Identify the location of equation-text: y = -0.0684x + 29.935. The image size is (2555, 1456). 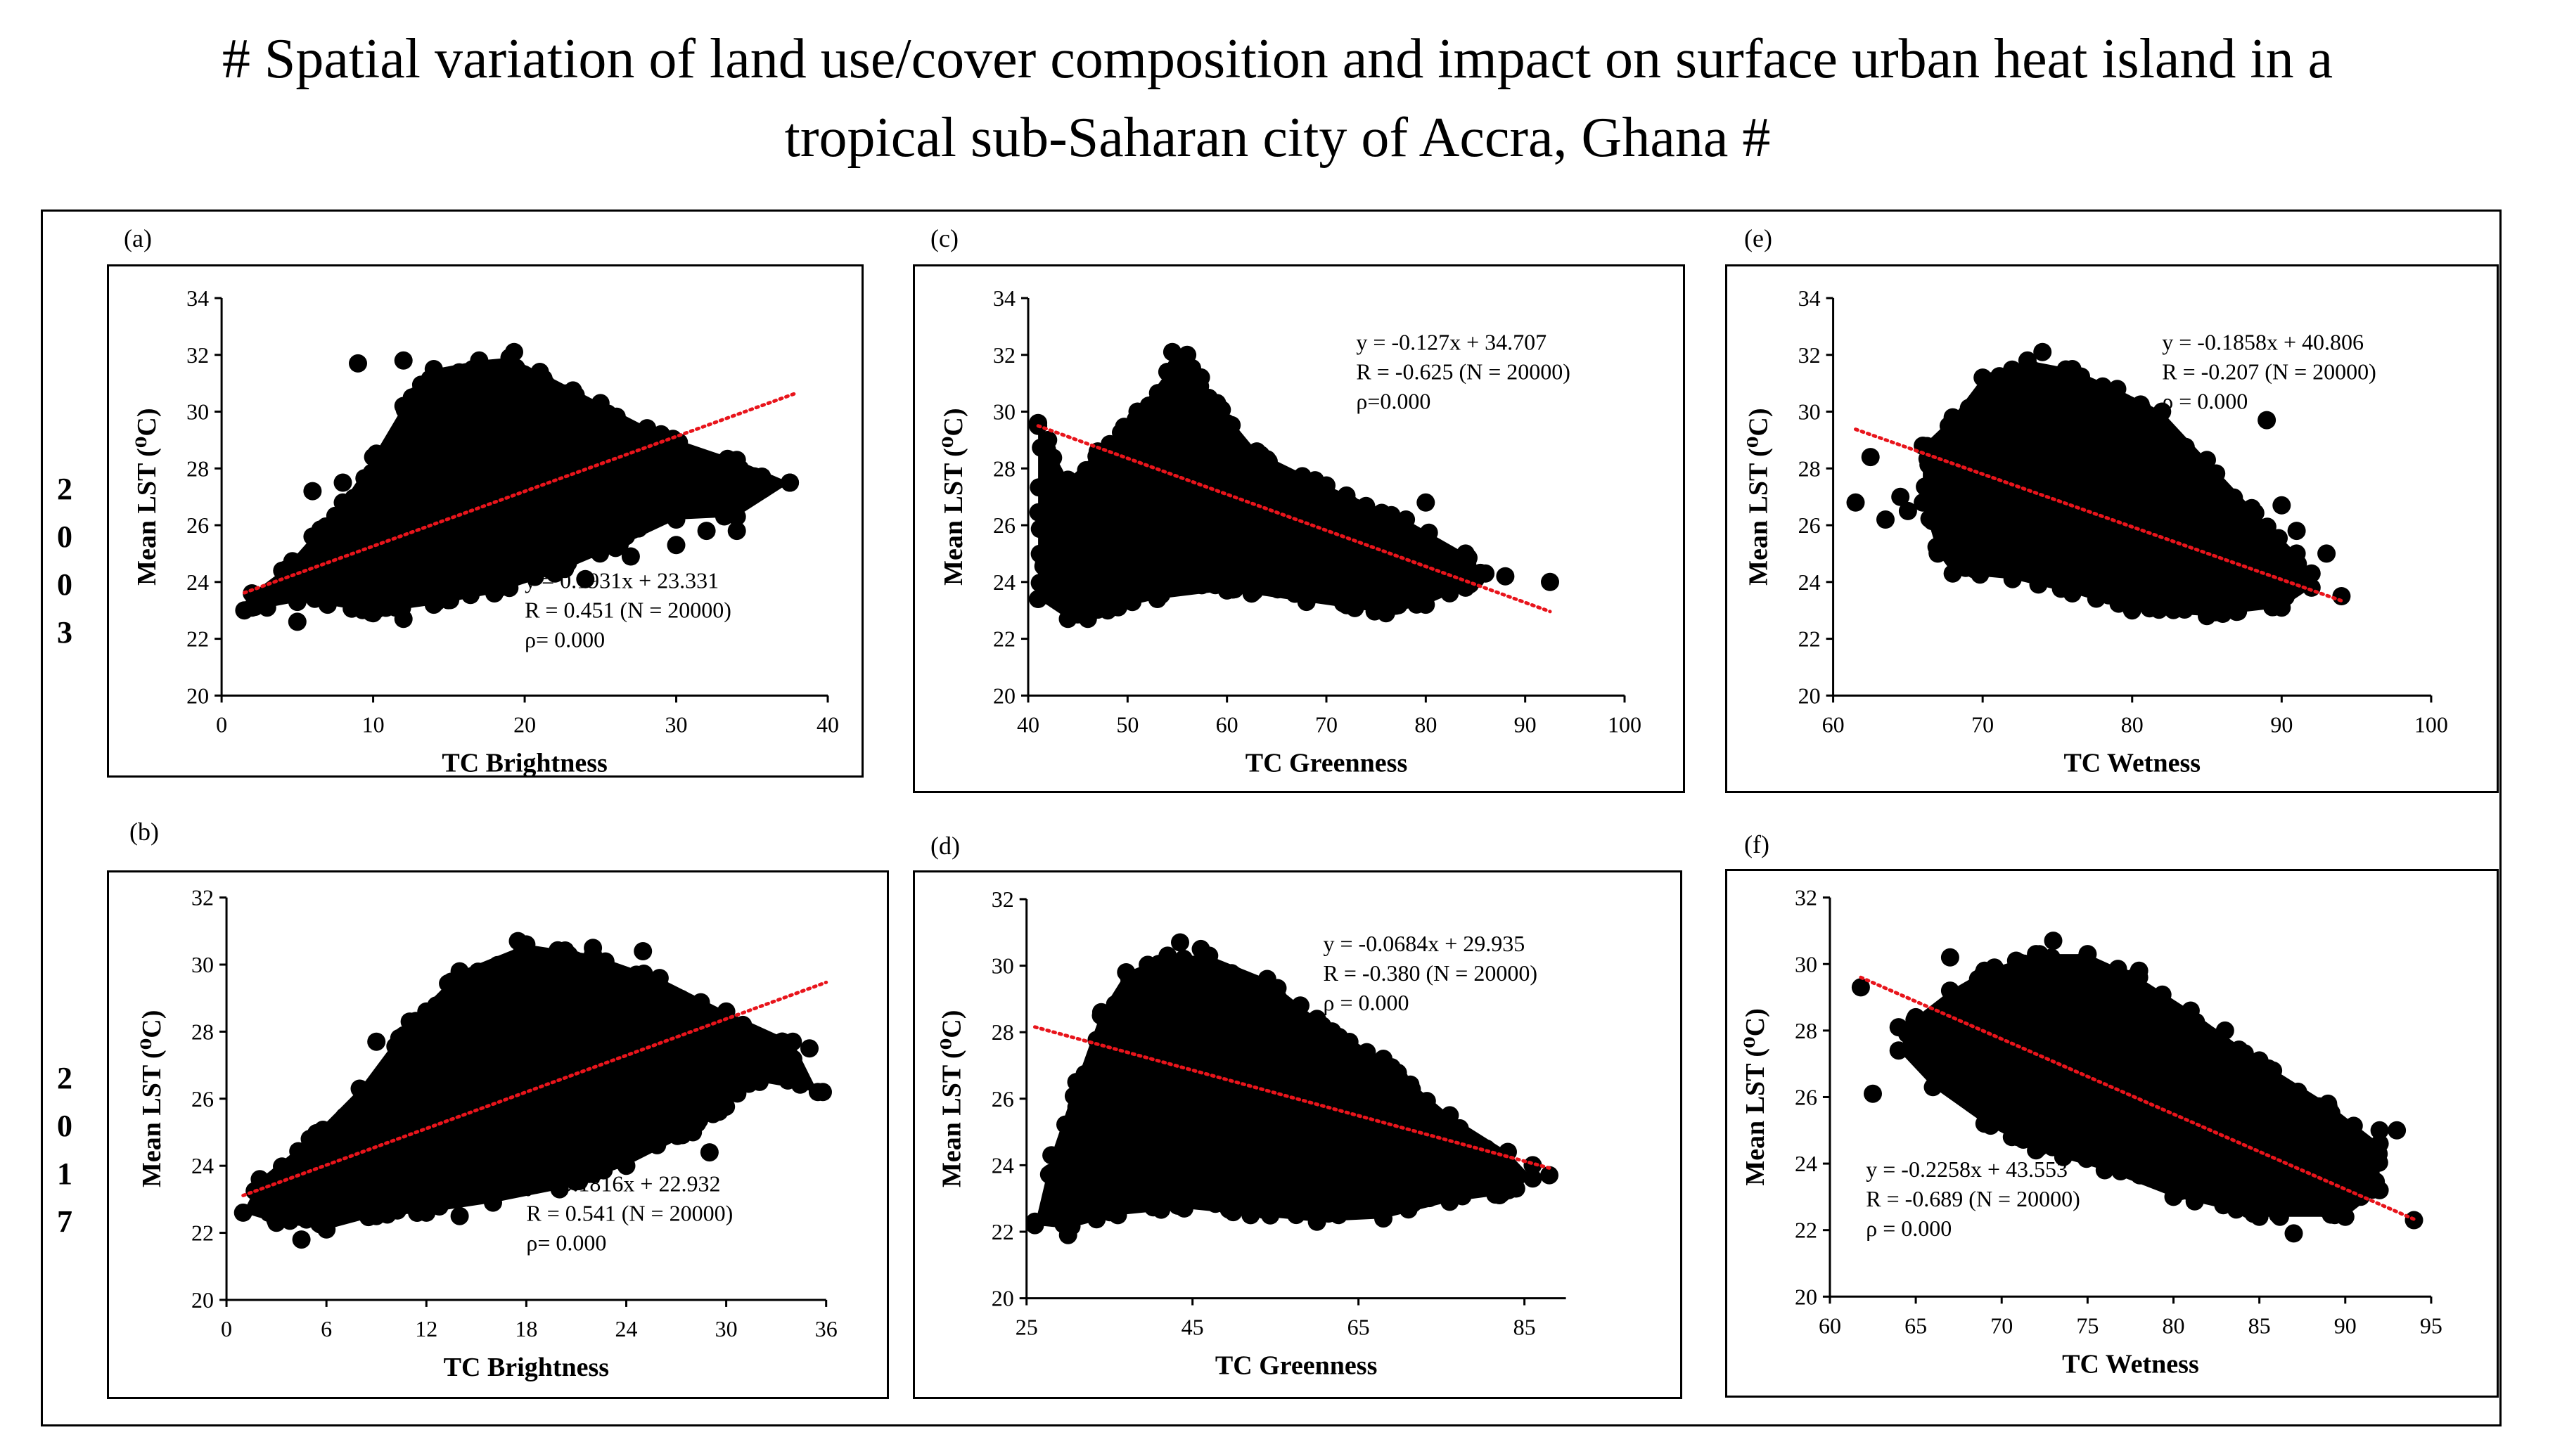
(1424, 943).